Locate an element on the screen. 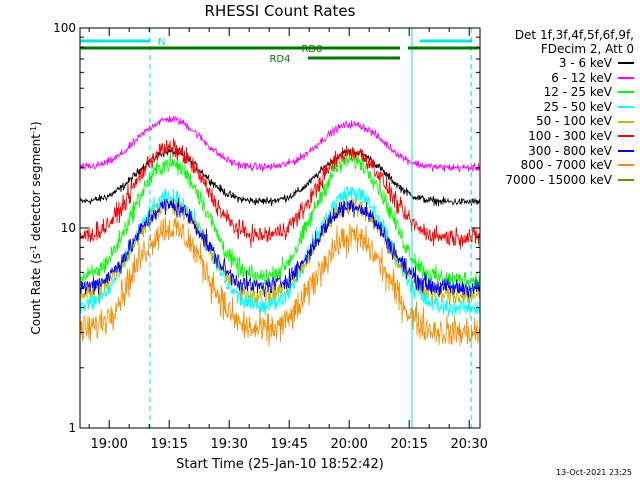 The height and width of the screenshot is (480, 640). legend-item-6: 100 - 300 keV is located at coordinates (569, 136).